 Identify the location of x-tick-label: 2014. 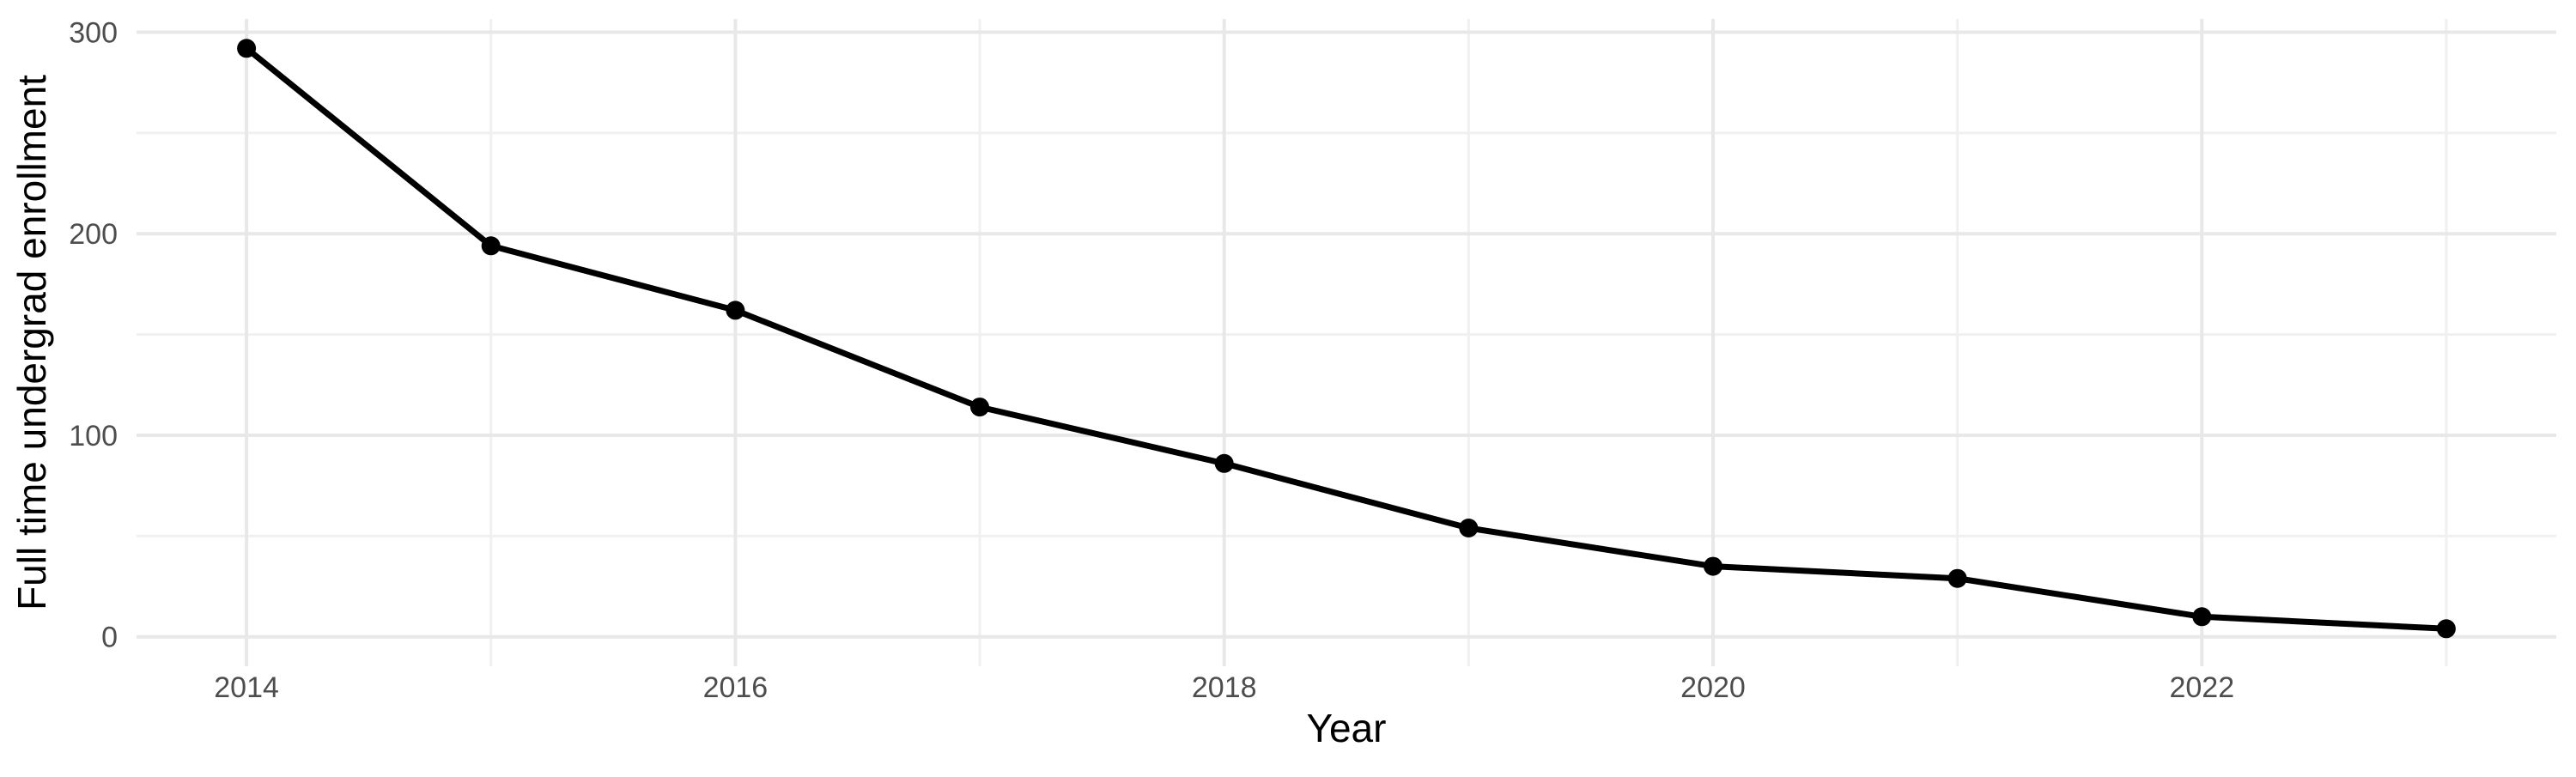
(247, 687).